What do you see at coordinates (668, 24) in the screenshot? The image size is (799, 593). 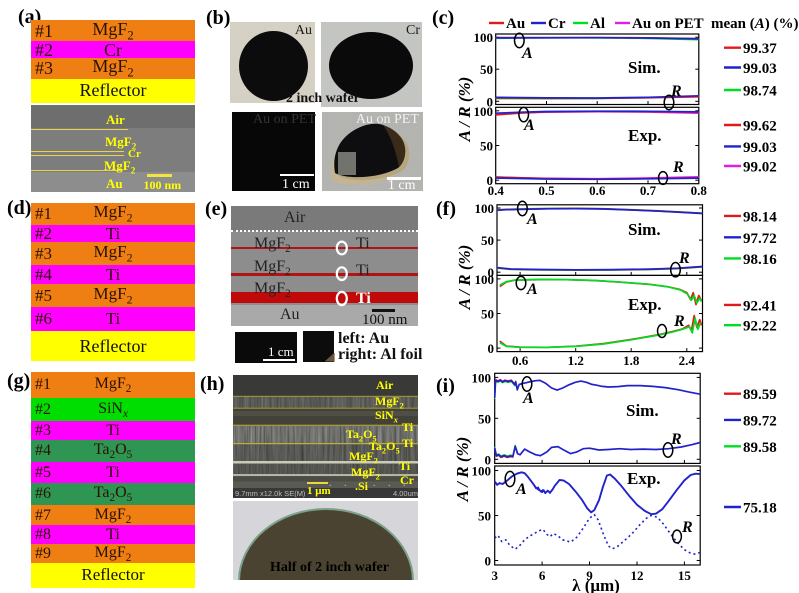 I see `svg-text: Au on PET` at bounding box center [668, 24].